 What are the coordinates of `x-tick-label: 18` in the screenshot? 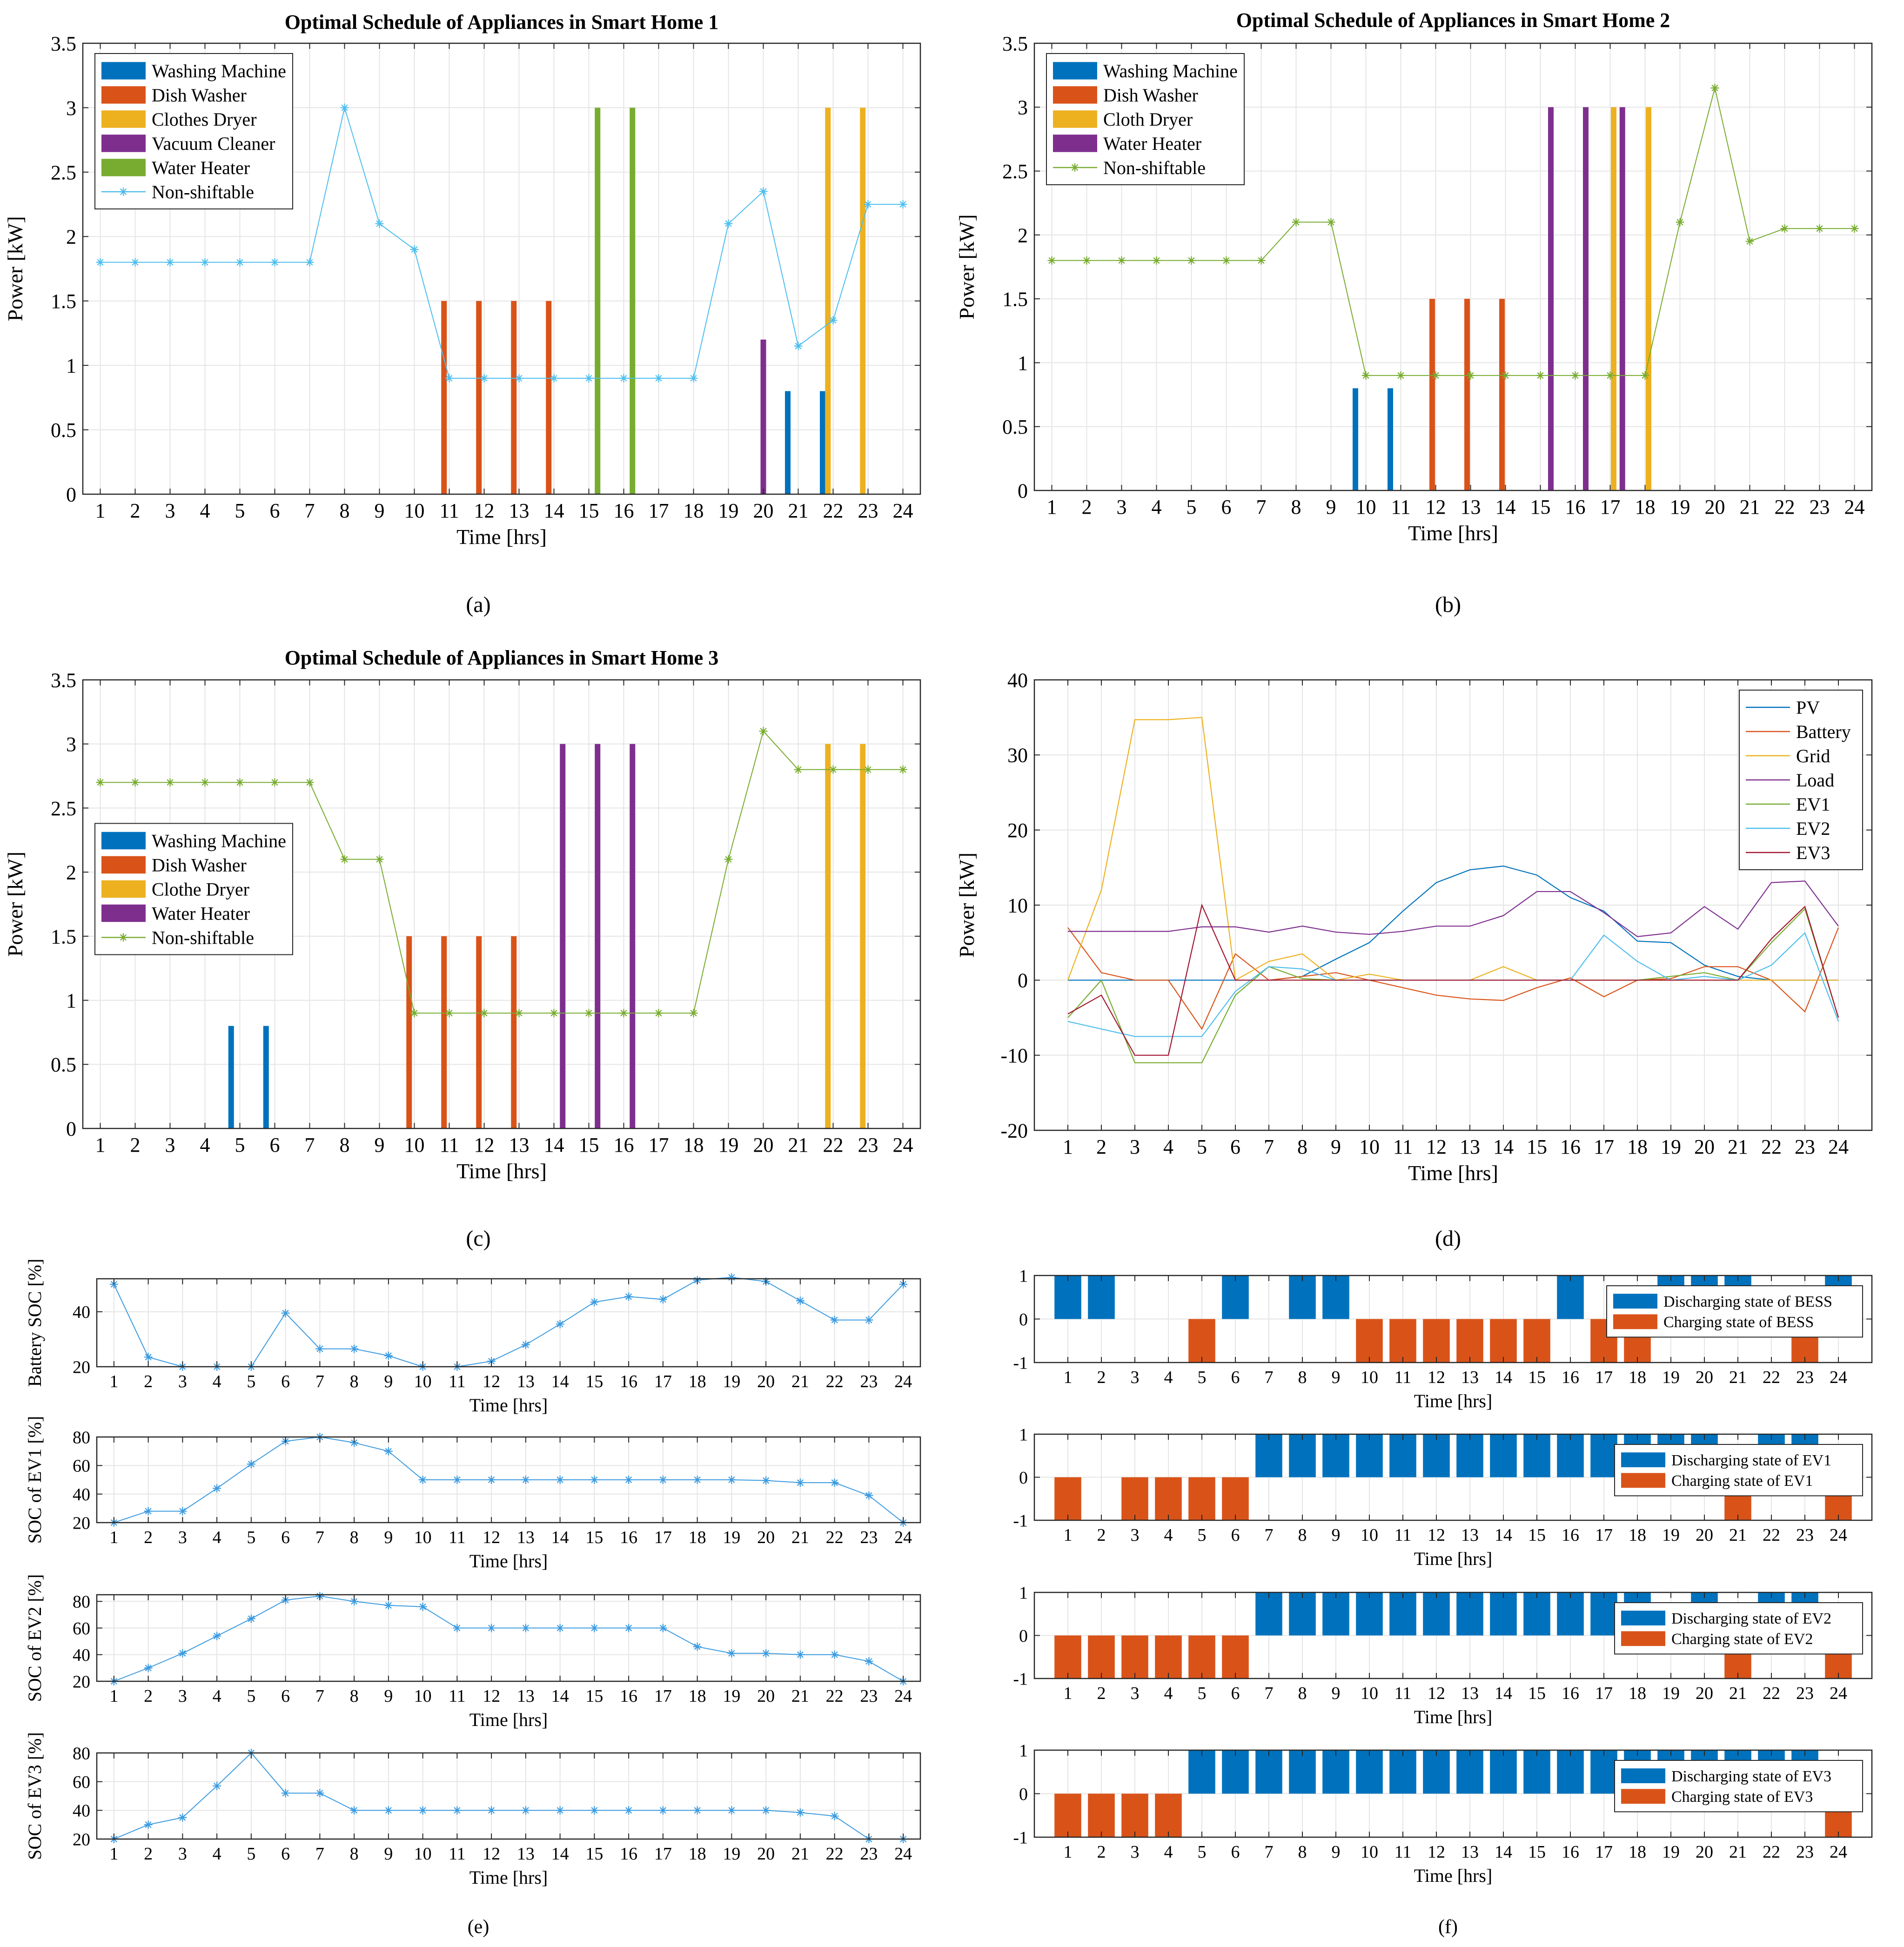 It's located at (1645, 507).